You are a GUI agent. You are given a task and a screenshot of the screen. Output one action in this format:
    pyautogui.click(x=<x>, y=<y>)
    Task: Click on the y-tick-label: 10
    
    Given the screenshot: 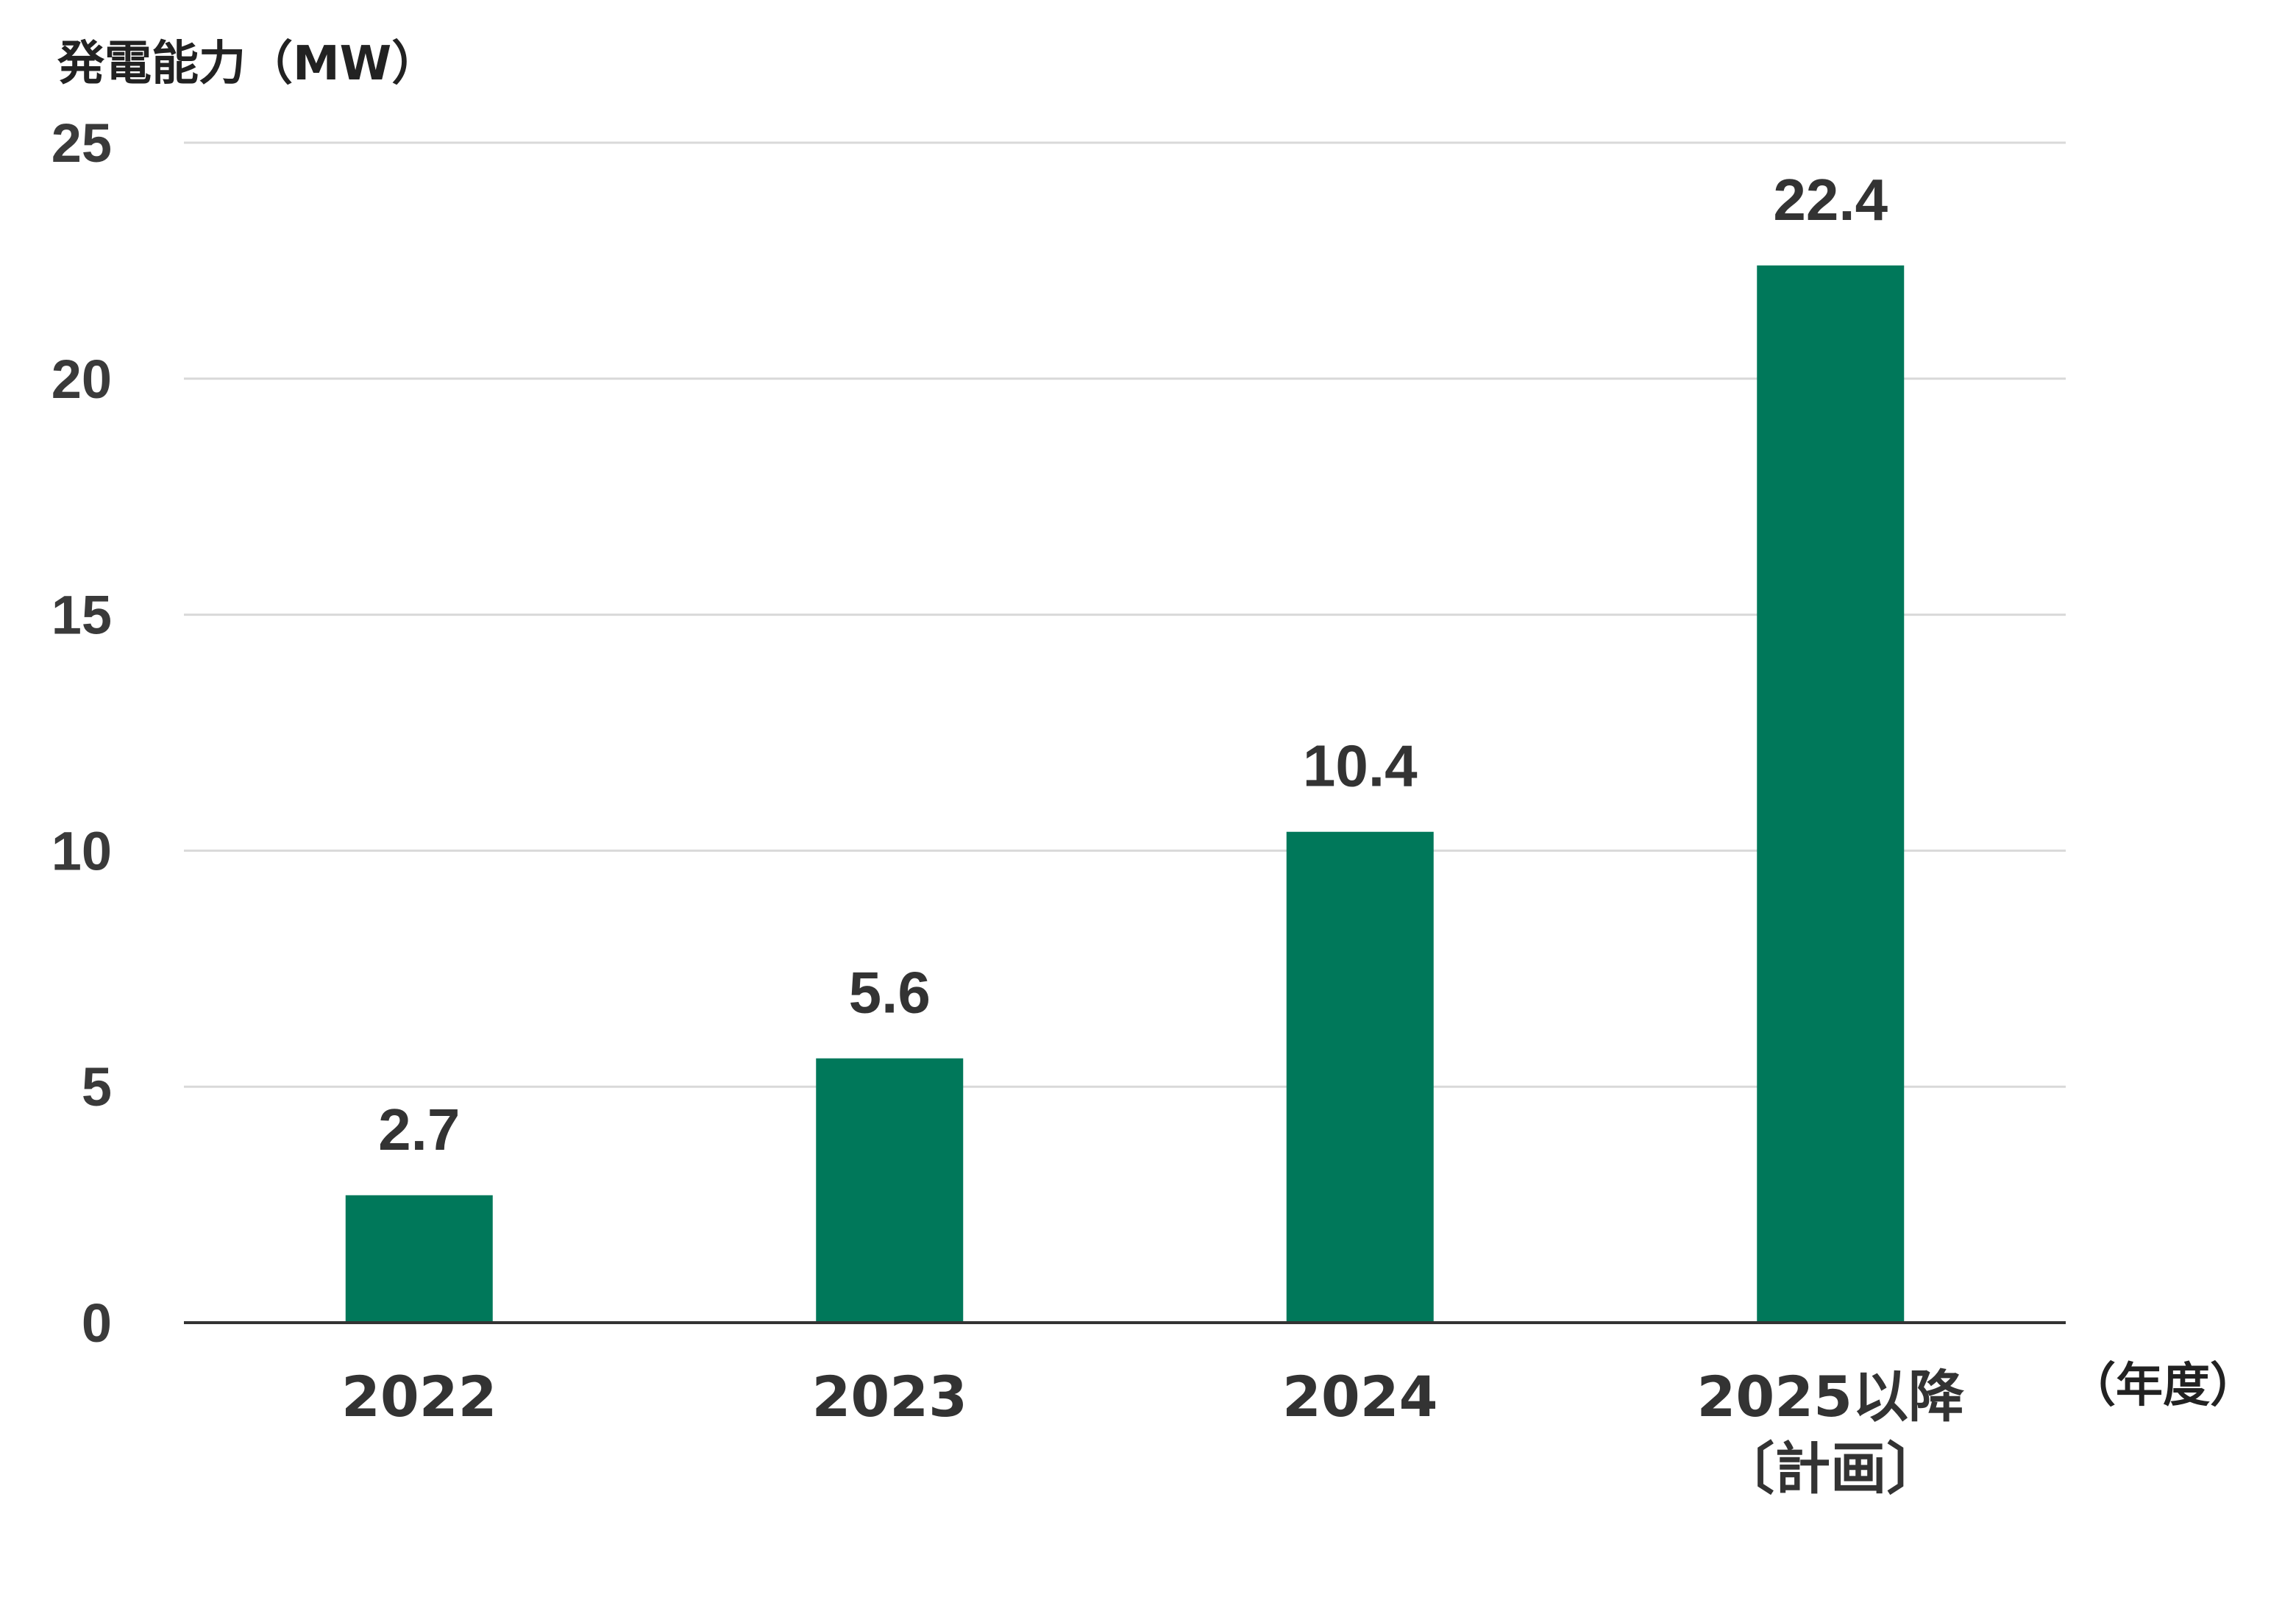 What is the action you would take?
    pyautogui.click(x=81, y=850)
    